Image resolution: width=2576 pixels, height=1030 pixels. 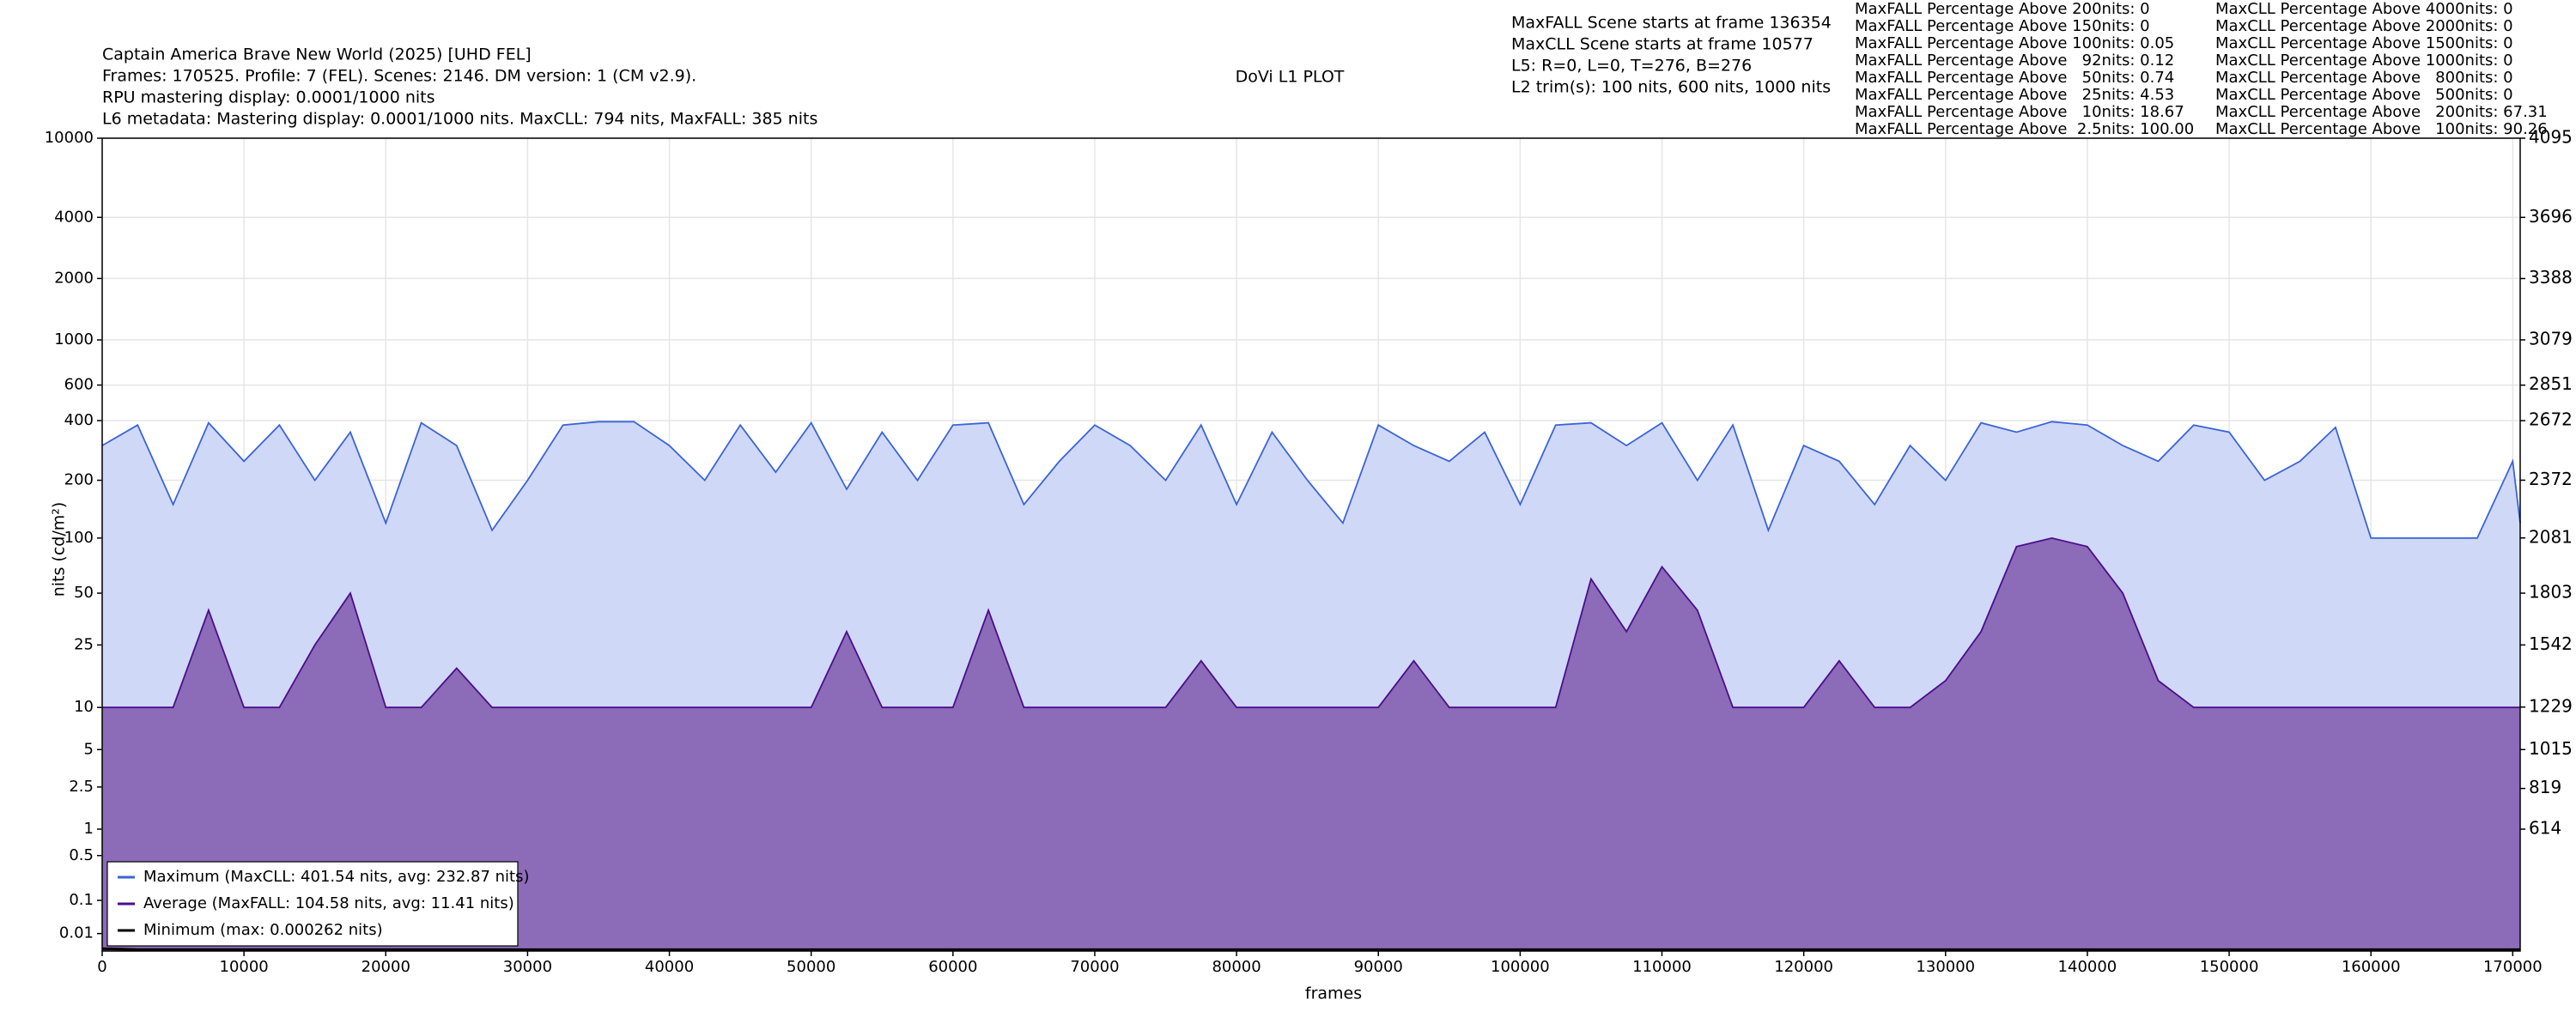 I want to click on x-tick-label: 20000, so click(x=386, y=967).